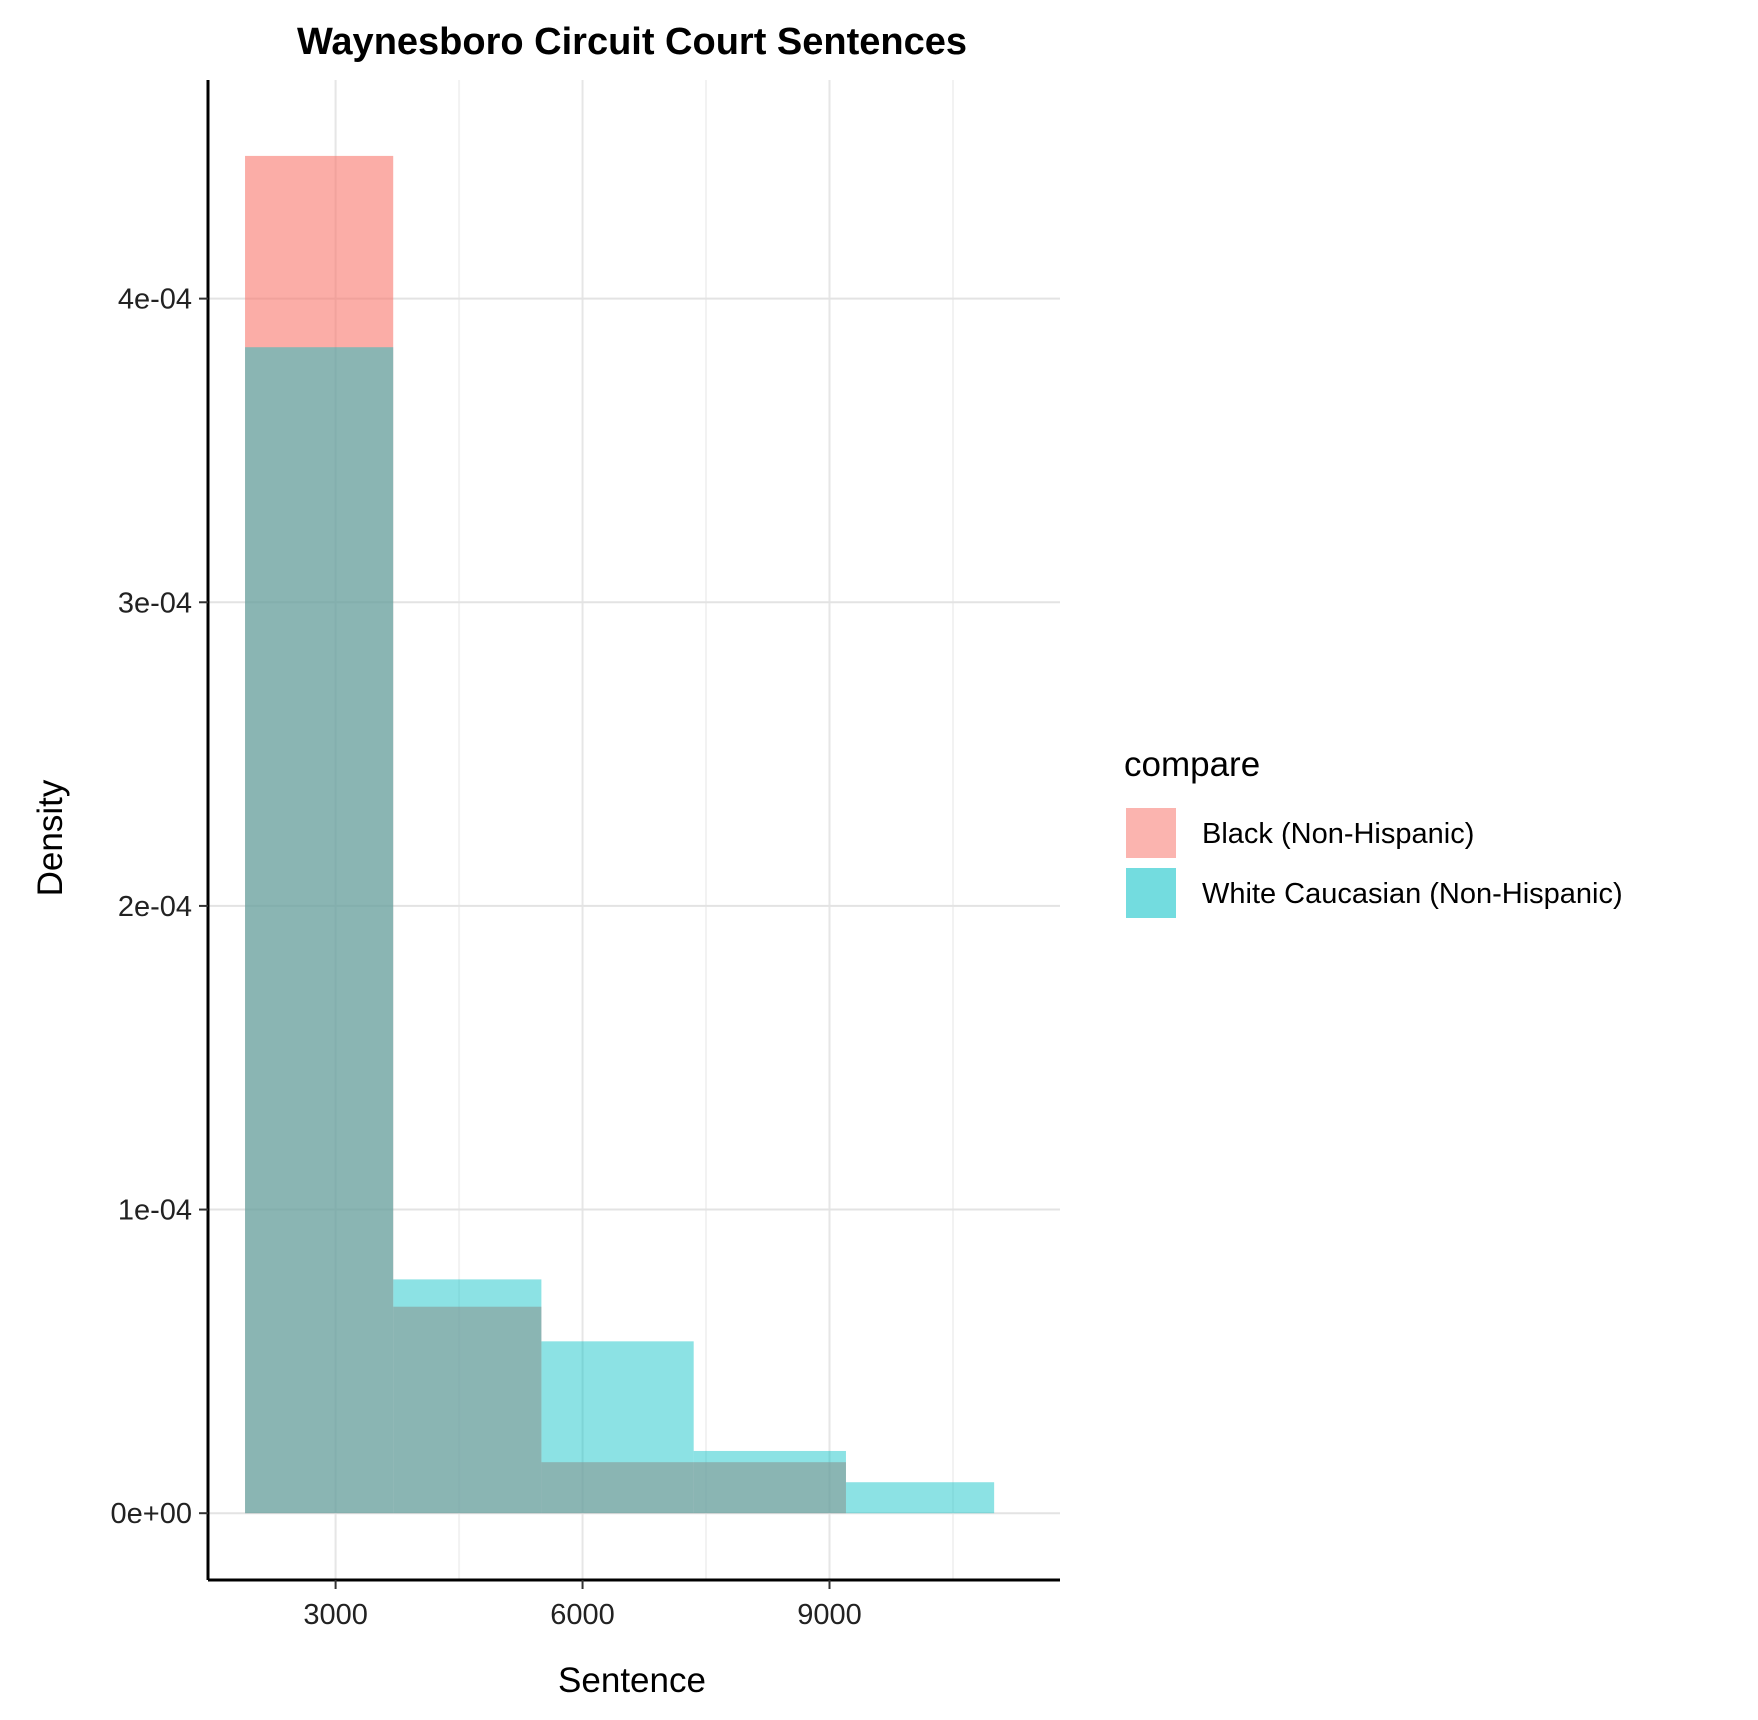  I want to click on y-tick-label: 3e-04, so click(155, 603).